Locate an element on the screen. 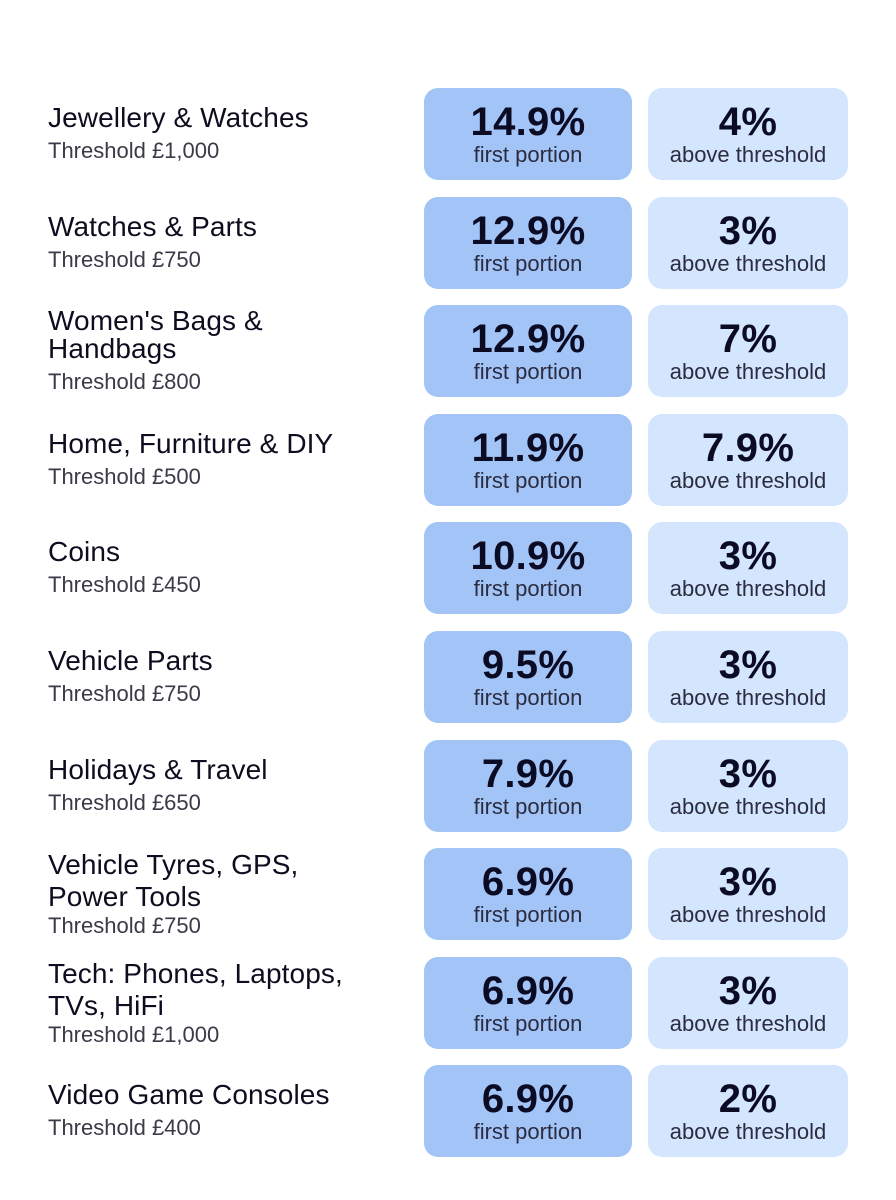 This screenshot has width=896, height=1200. first-portion-box: 11.9% first portion is located at coordinates (528, 459).